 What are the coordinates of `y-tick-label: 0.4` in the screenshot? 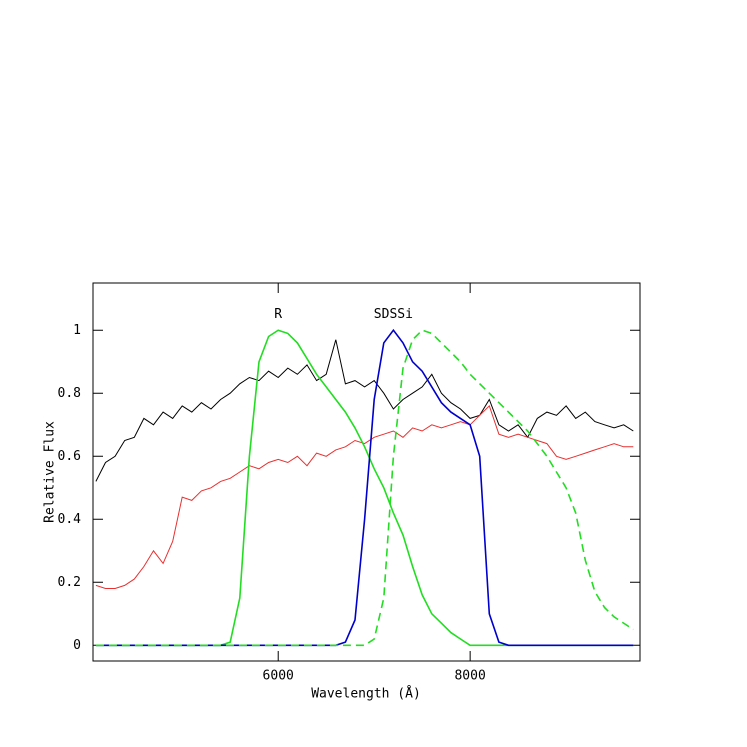 It's located at (70, 519).